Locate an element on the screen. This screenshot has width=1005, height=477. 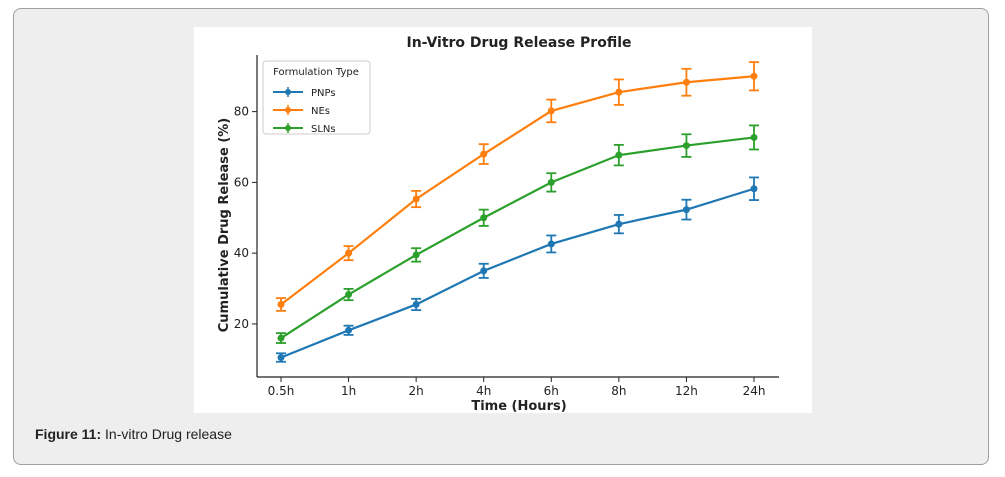
legend-item-nes: NEs is located at coordinates (301, 111).